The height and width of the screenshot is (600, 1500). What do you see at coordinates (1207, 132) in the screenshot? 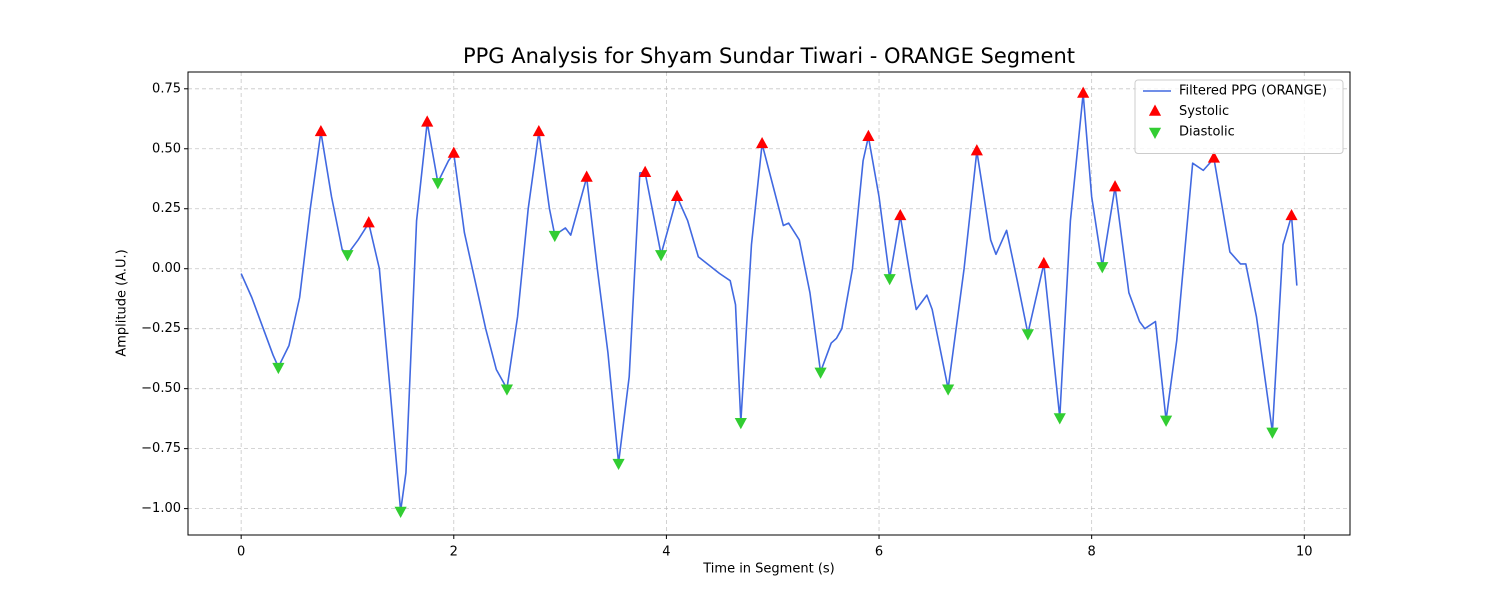
I see `legend-label: Diastolic` at bounding box center [1207, 132].